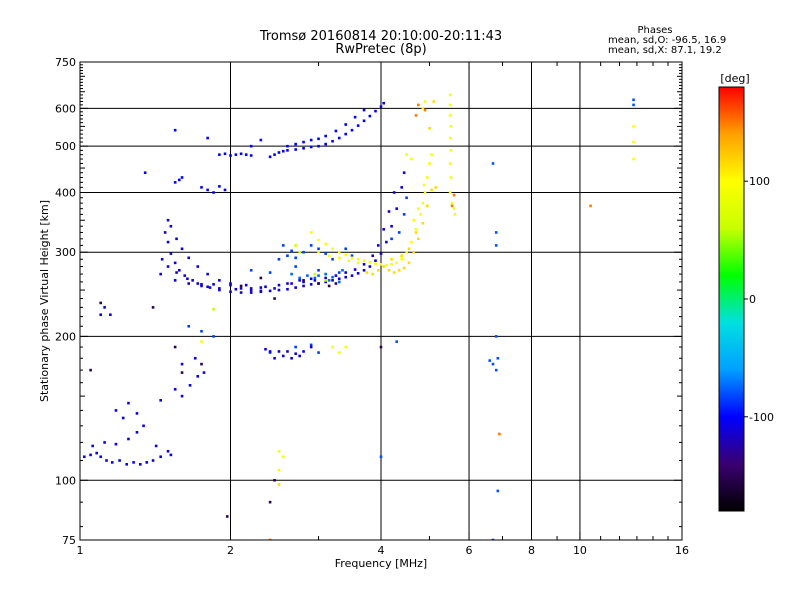 Image resolution: width=800 pixels, height=600 pixels. What do you see at coordinates (665, 50) in the screenshot?
I see `phase-stats-x: mean, sd,X: 87.1, 19.2` at bounding box center [665, 50].